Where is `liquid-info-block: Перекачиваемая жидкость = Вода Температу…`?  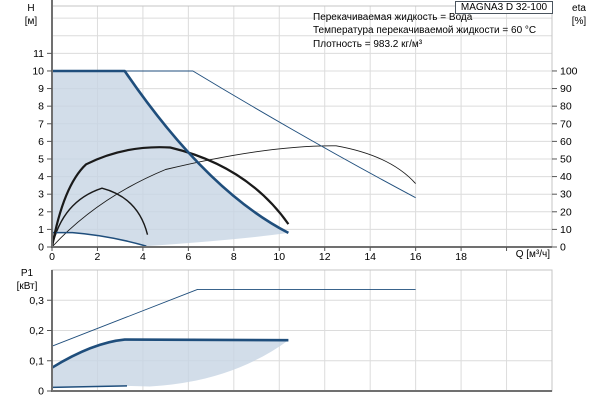 liquid-info-block: Перекачиваемая жидкость = Вода Температу… is located at coordinates (424, 31).